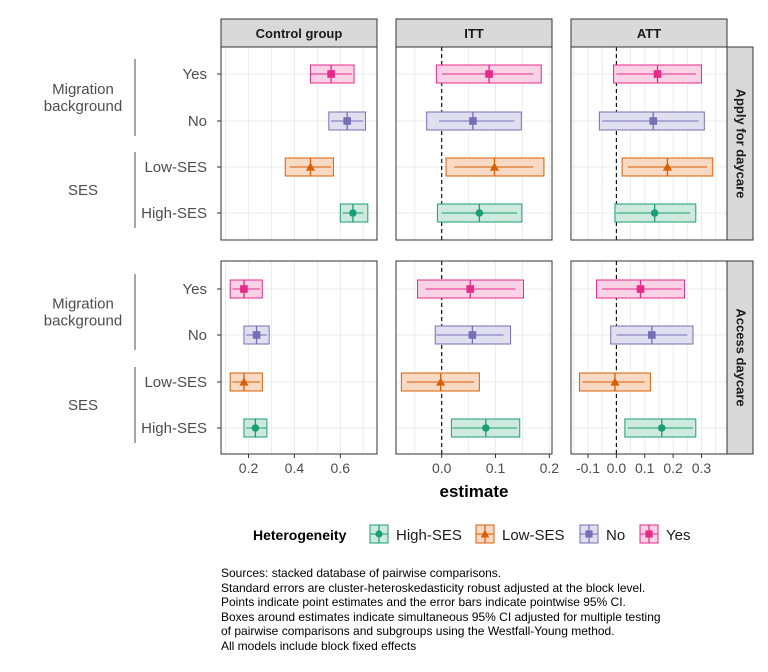  I want to click on facet-strip-row-label: Apply for daycare, so click(741, 144).